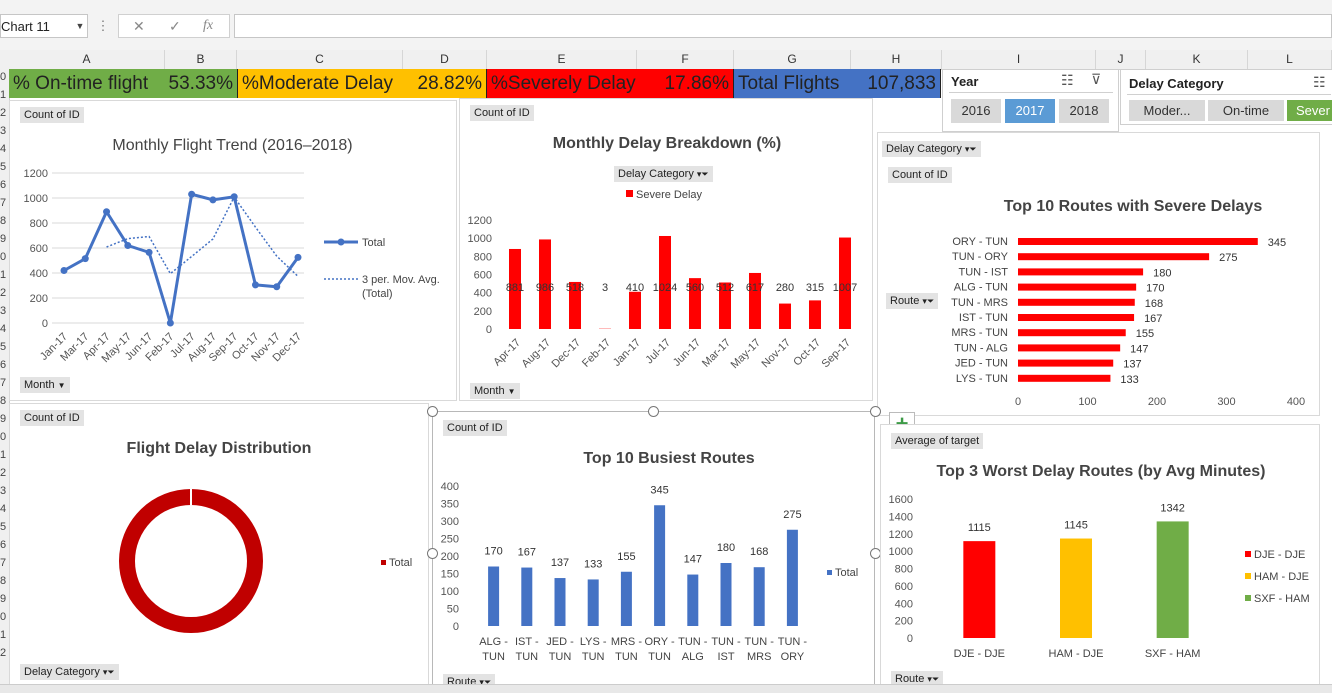 The image size is (1332, 693). What do you see at coordinates (80, 26) in the screenshot?
I see `chevron-down-icon: ▼` at bounding box center [80, 26].